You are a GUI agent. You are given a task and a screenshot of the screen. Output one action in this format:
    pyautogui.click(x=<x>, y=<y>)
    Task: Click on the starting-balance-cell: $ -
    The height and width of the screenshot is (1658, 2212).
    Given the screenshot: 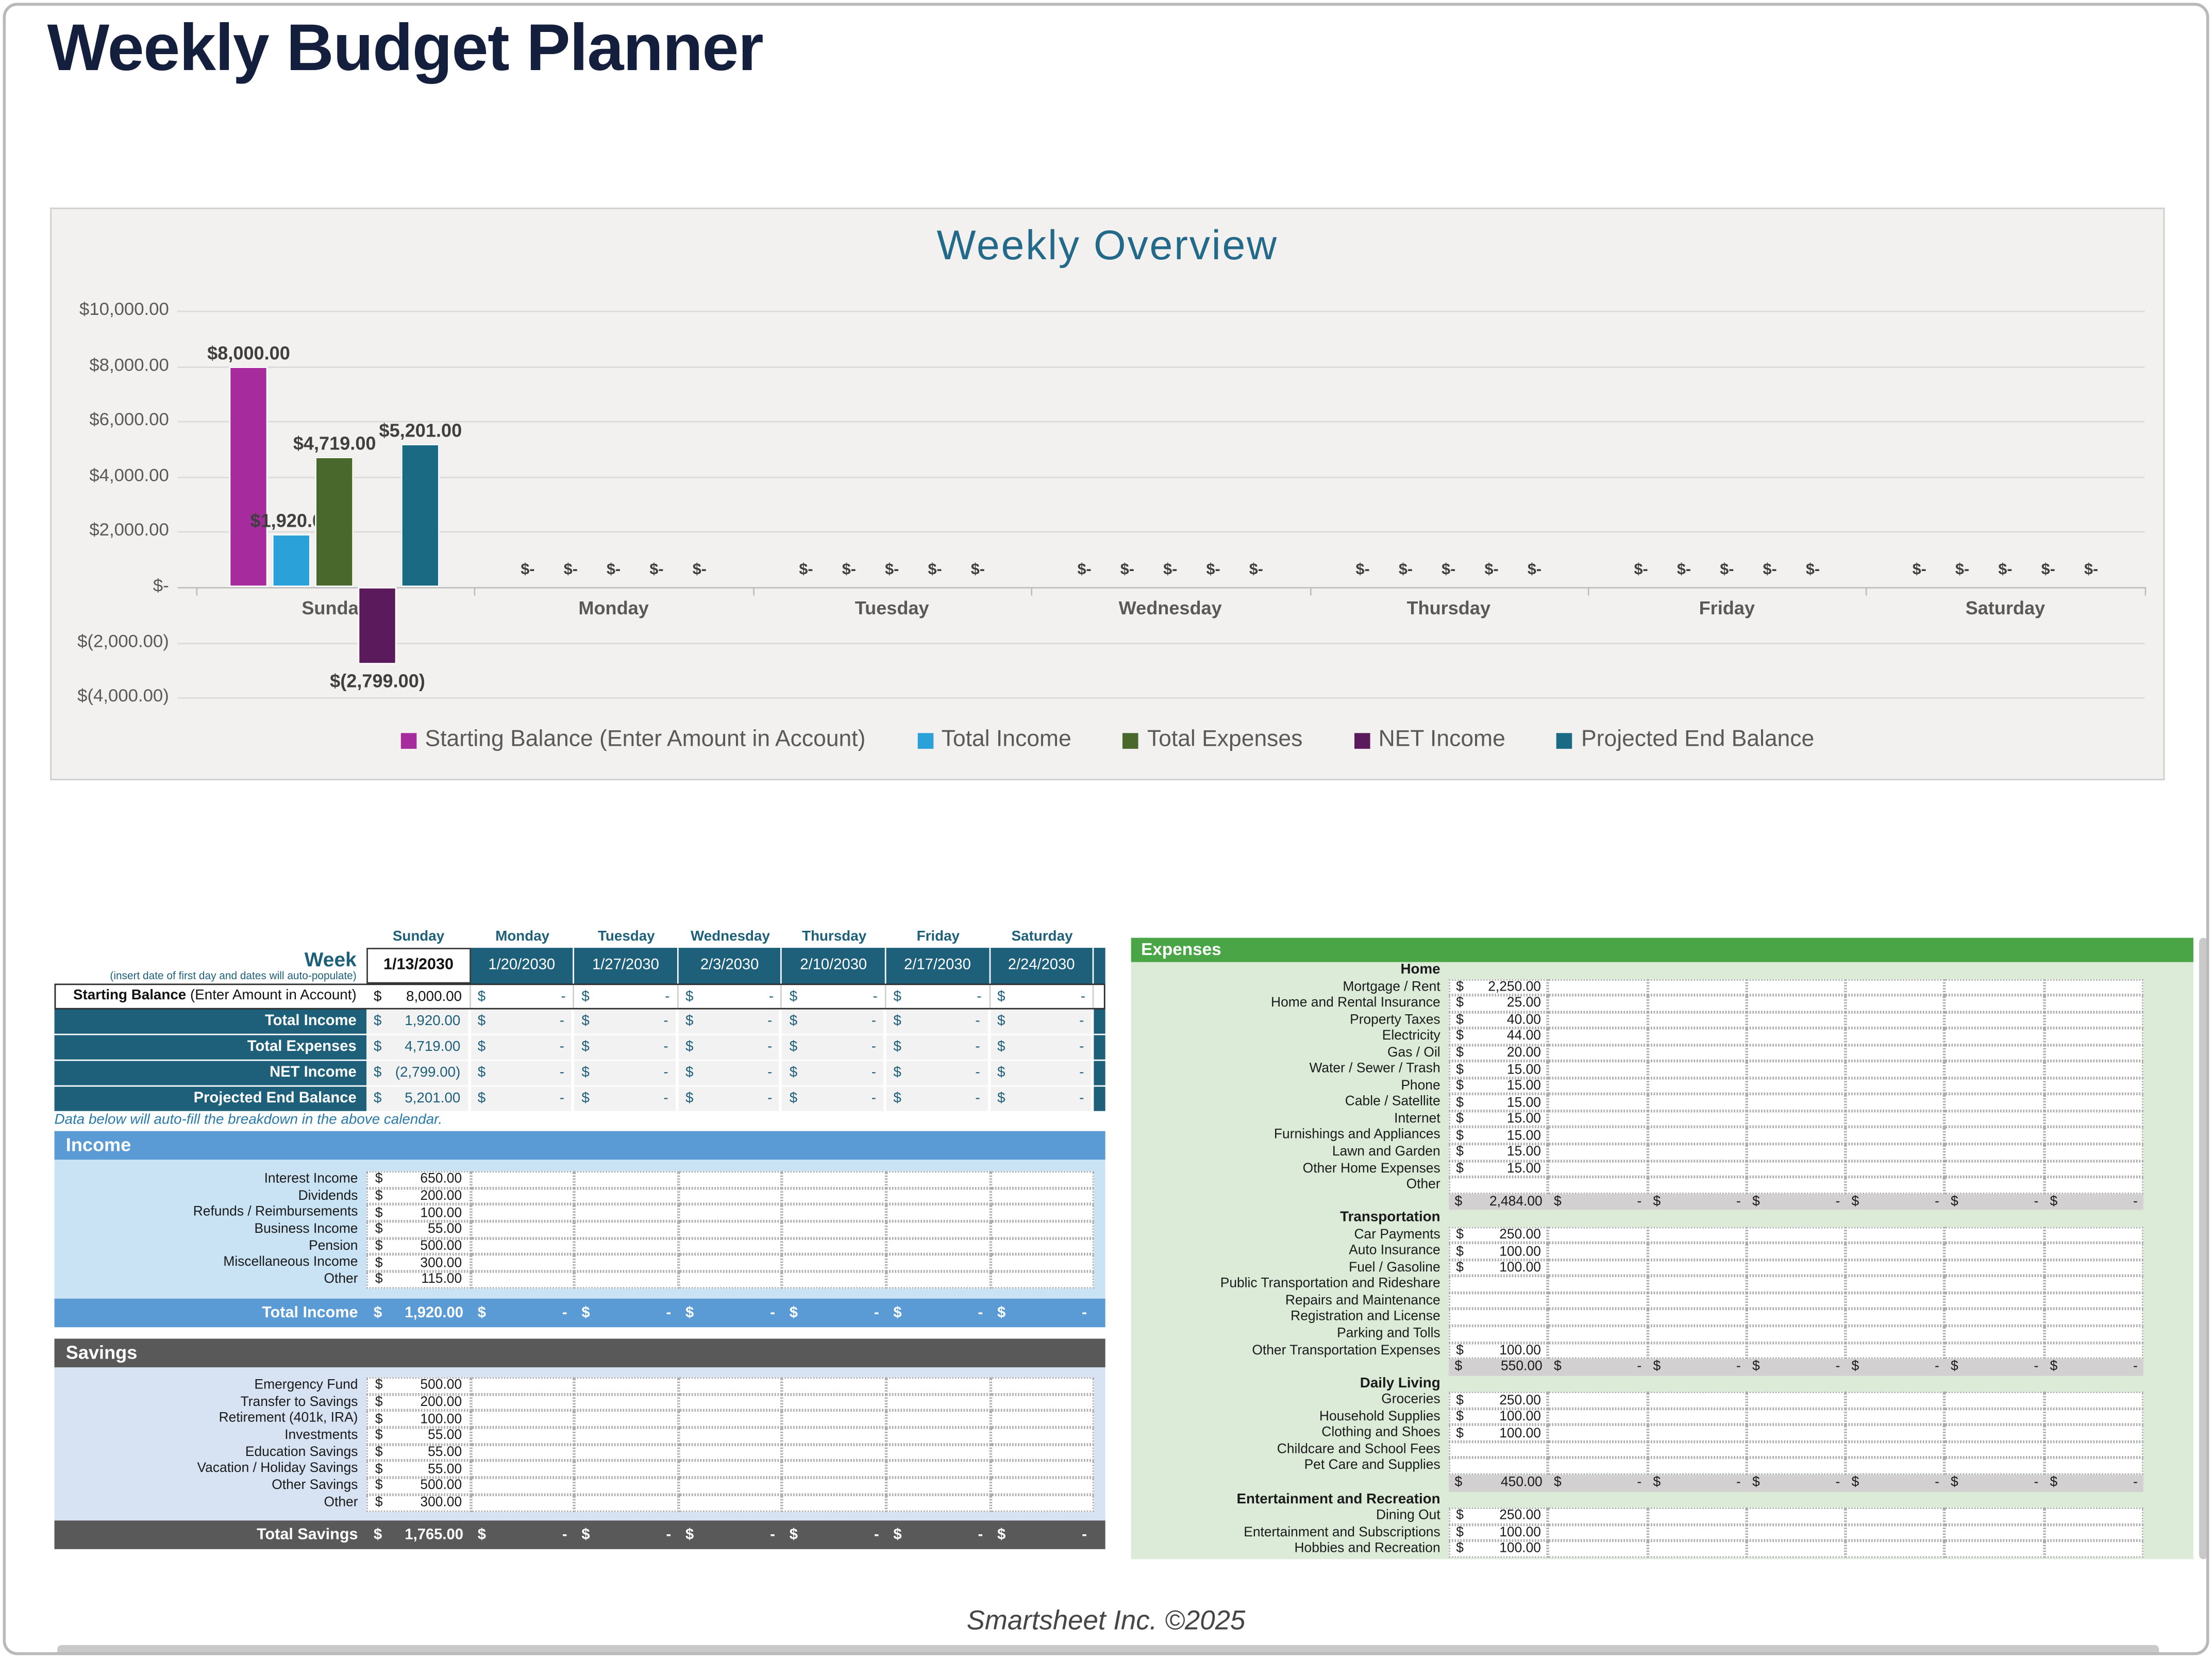 What is the action you would take?
    pyautogui.click(x=730, y=996)
    